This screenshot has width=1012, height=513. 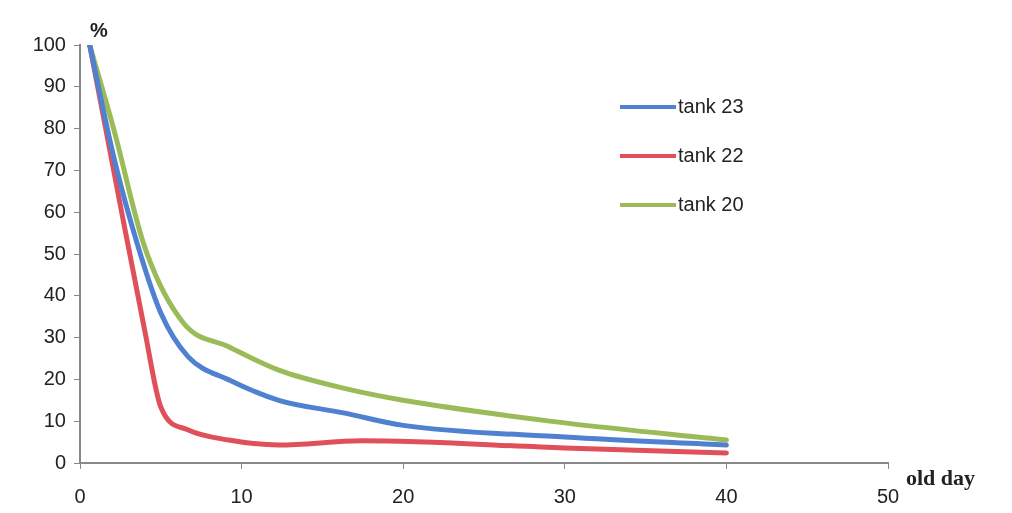 What do you see at coordinates (888, 495) in the screenshot?
I see `x-tick-label: 50` at bounding box center [888, 495].